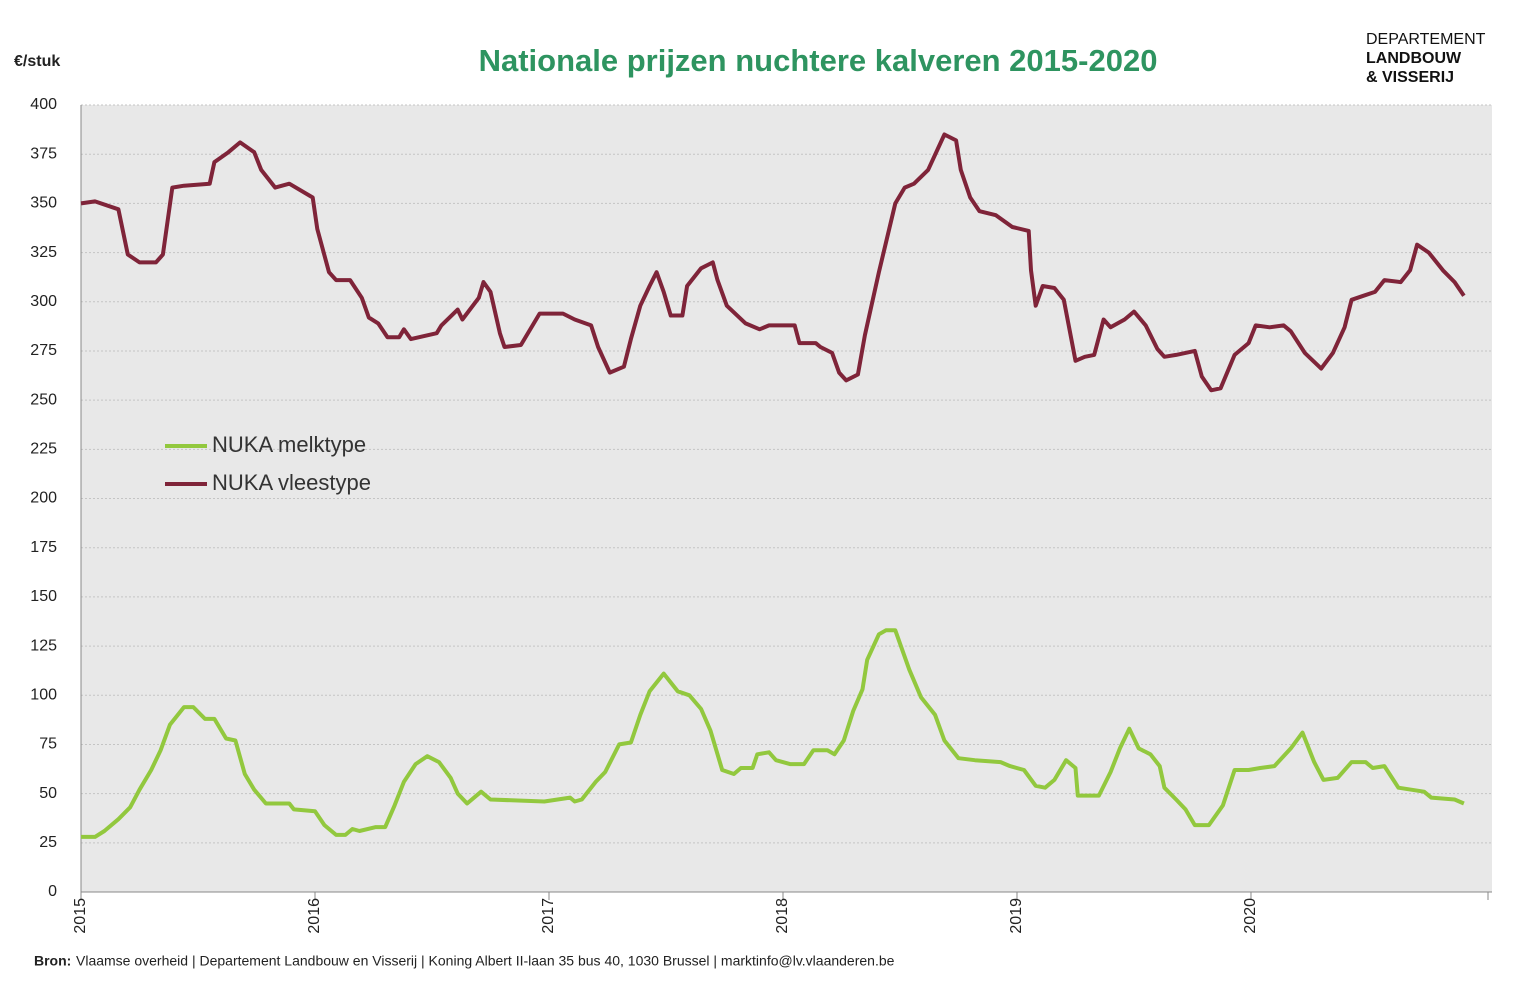 Image resolution: width=1523 pixels, height=997 pixels. What do you see at coordinates (48, 744) in the screenshot?
I see `y-tick-label: 75` at bounding box center [48, 744].